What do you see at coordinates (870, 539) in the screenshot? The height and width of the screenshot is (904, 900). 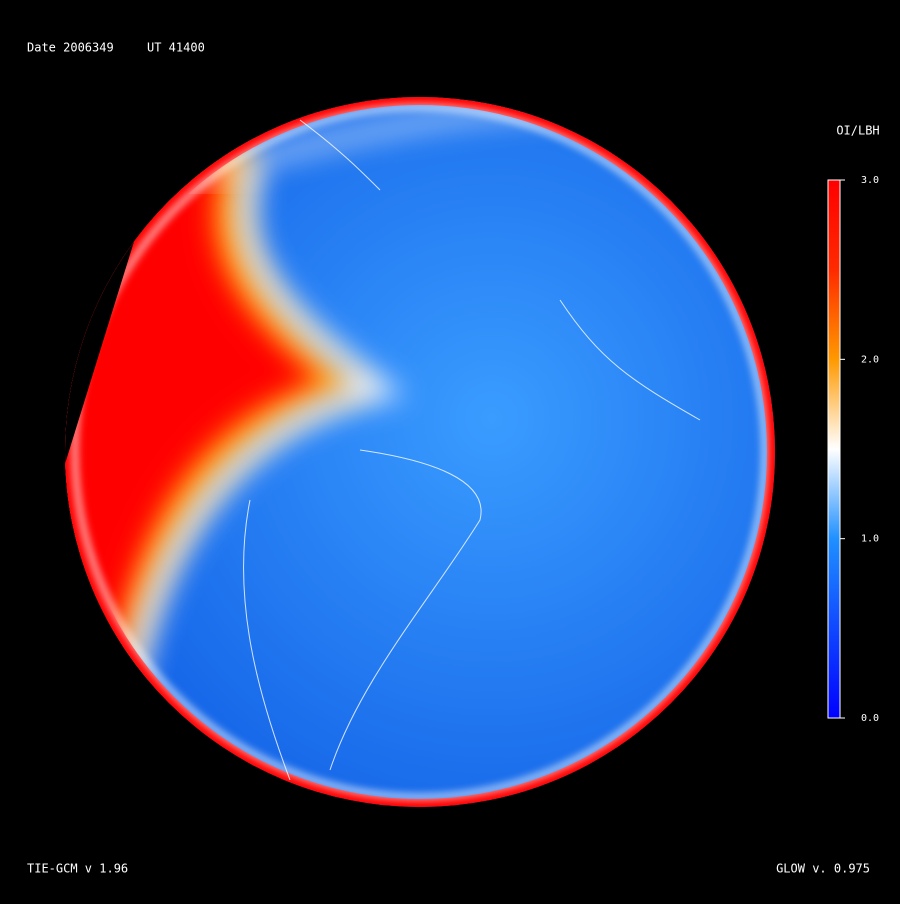 I see `colorbar-tick-label: 1.0` at bounding box center [870, 539].